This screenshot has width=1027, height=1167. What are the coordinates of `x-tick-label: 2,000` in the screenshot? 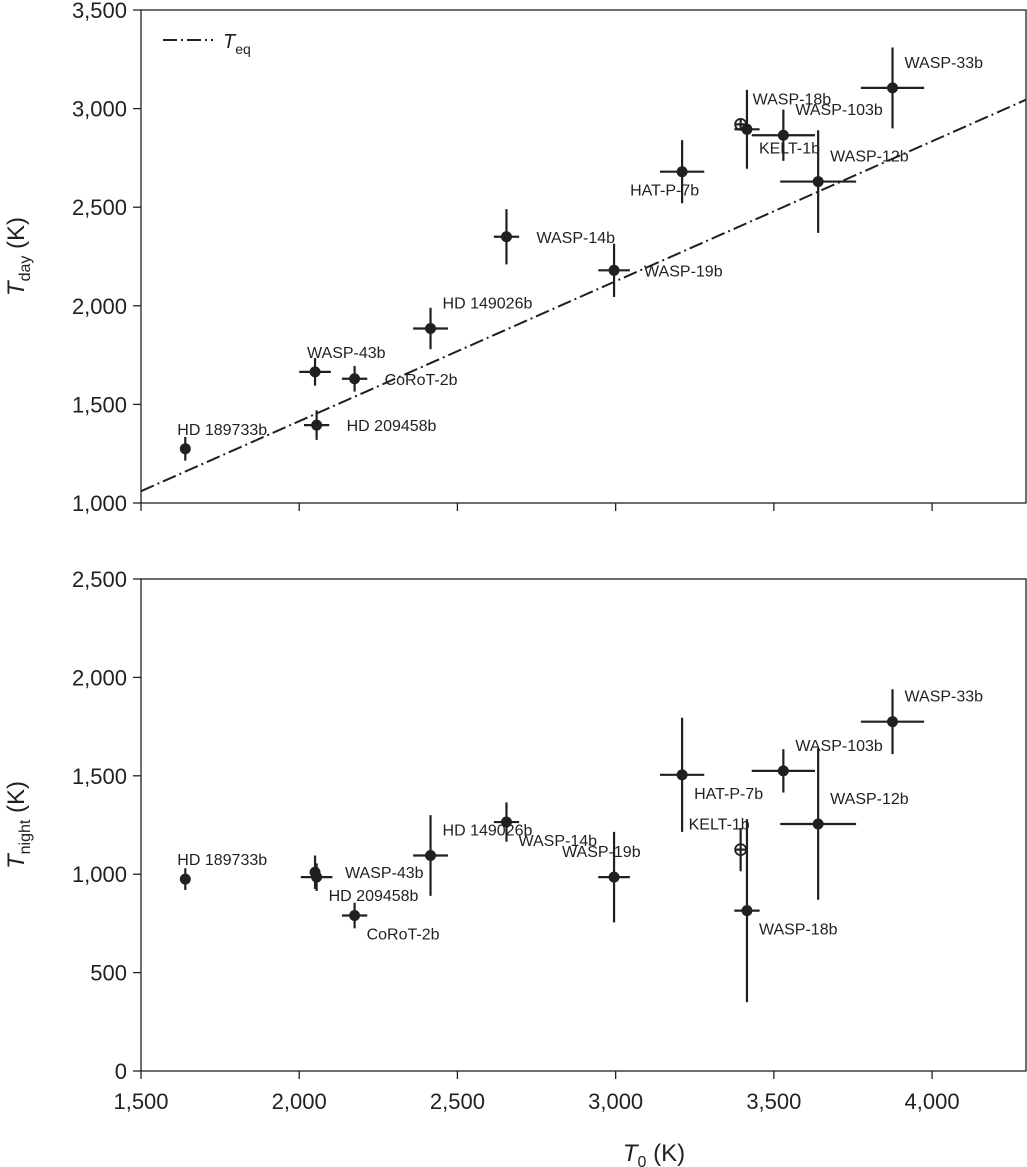 It's located at (299, 1101).